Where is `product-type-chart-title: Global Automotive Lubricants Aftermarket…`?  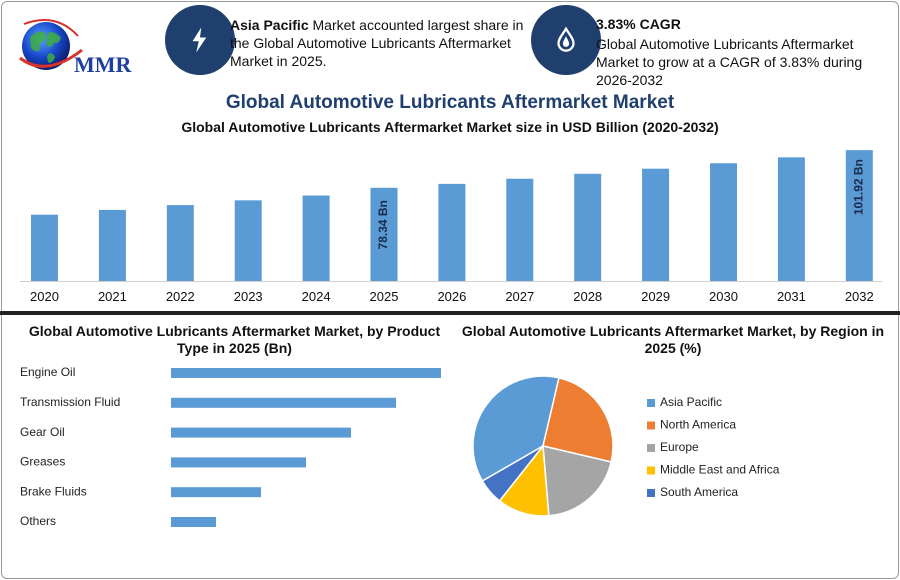 product-type-chart-title: Global Automotive Lubricants Aftermarket… is located at coordinates (234, 339).